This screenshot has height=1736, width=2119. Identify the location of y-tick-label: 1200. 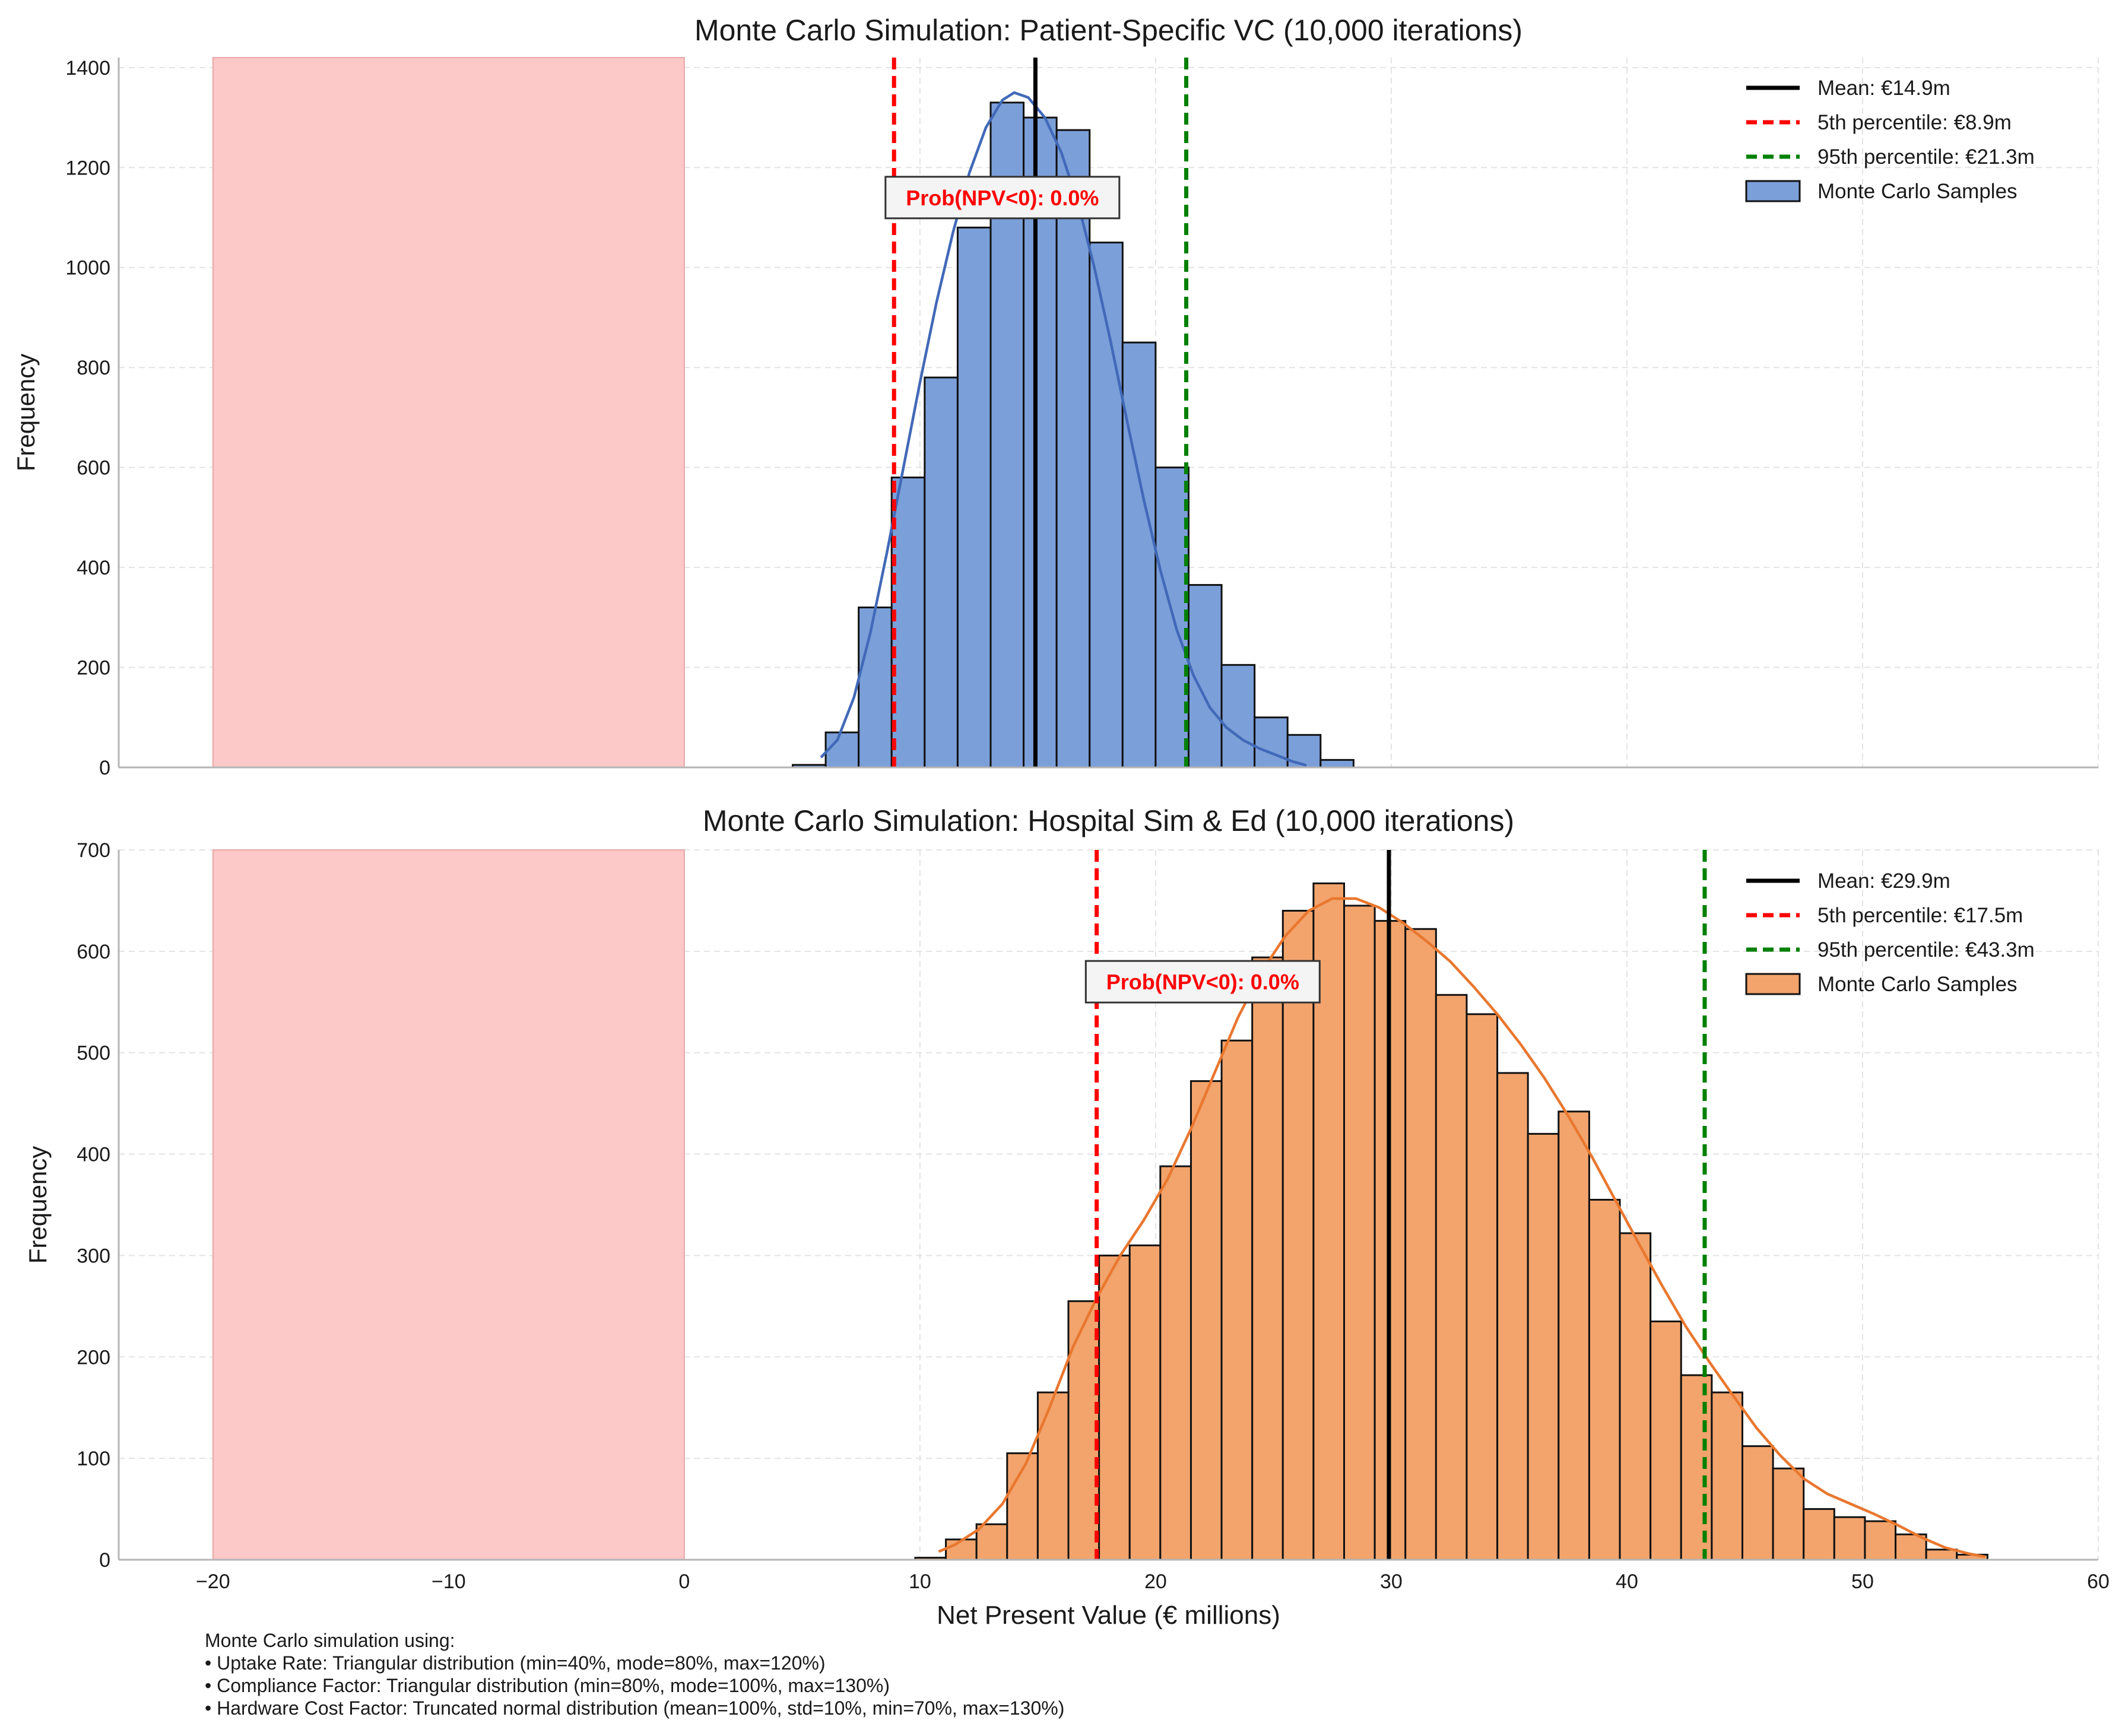
(87, 168).